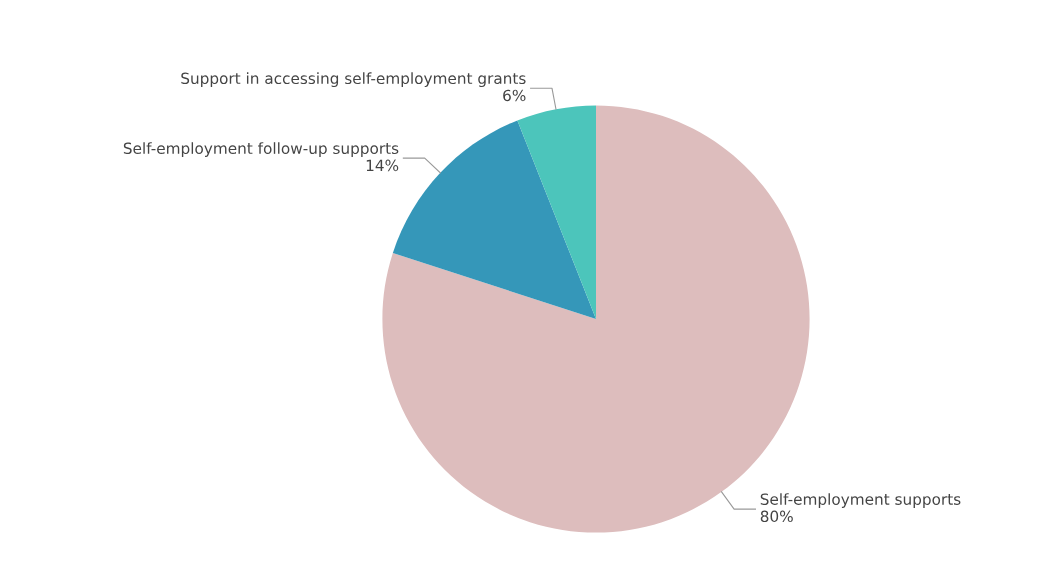 The width and height of the screenshot is (1063, 586). I want to click on slice-label: Self-employment follow-up supports, so click(261, 149).